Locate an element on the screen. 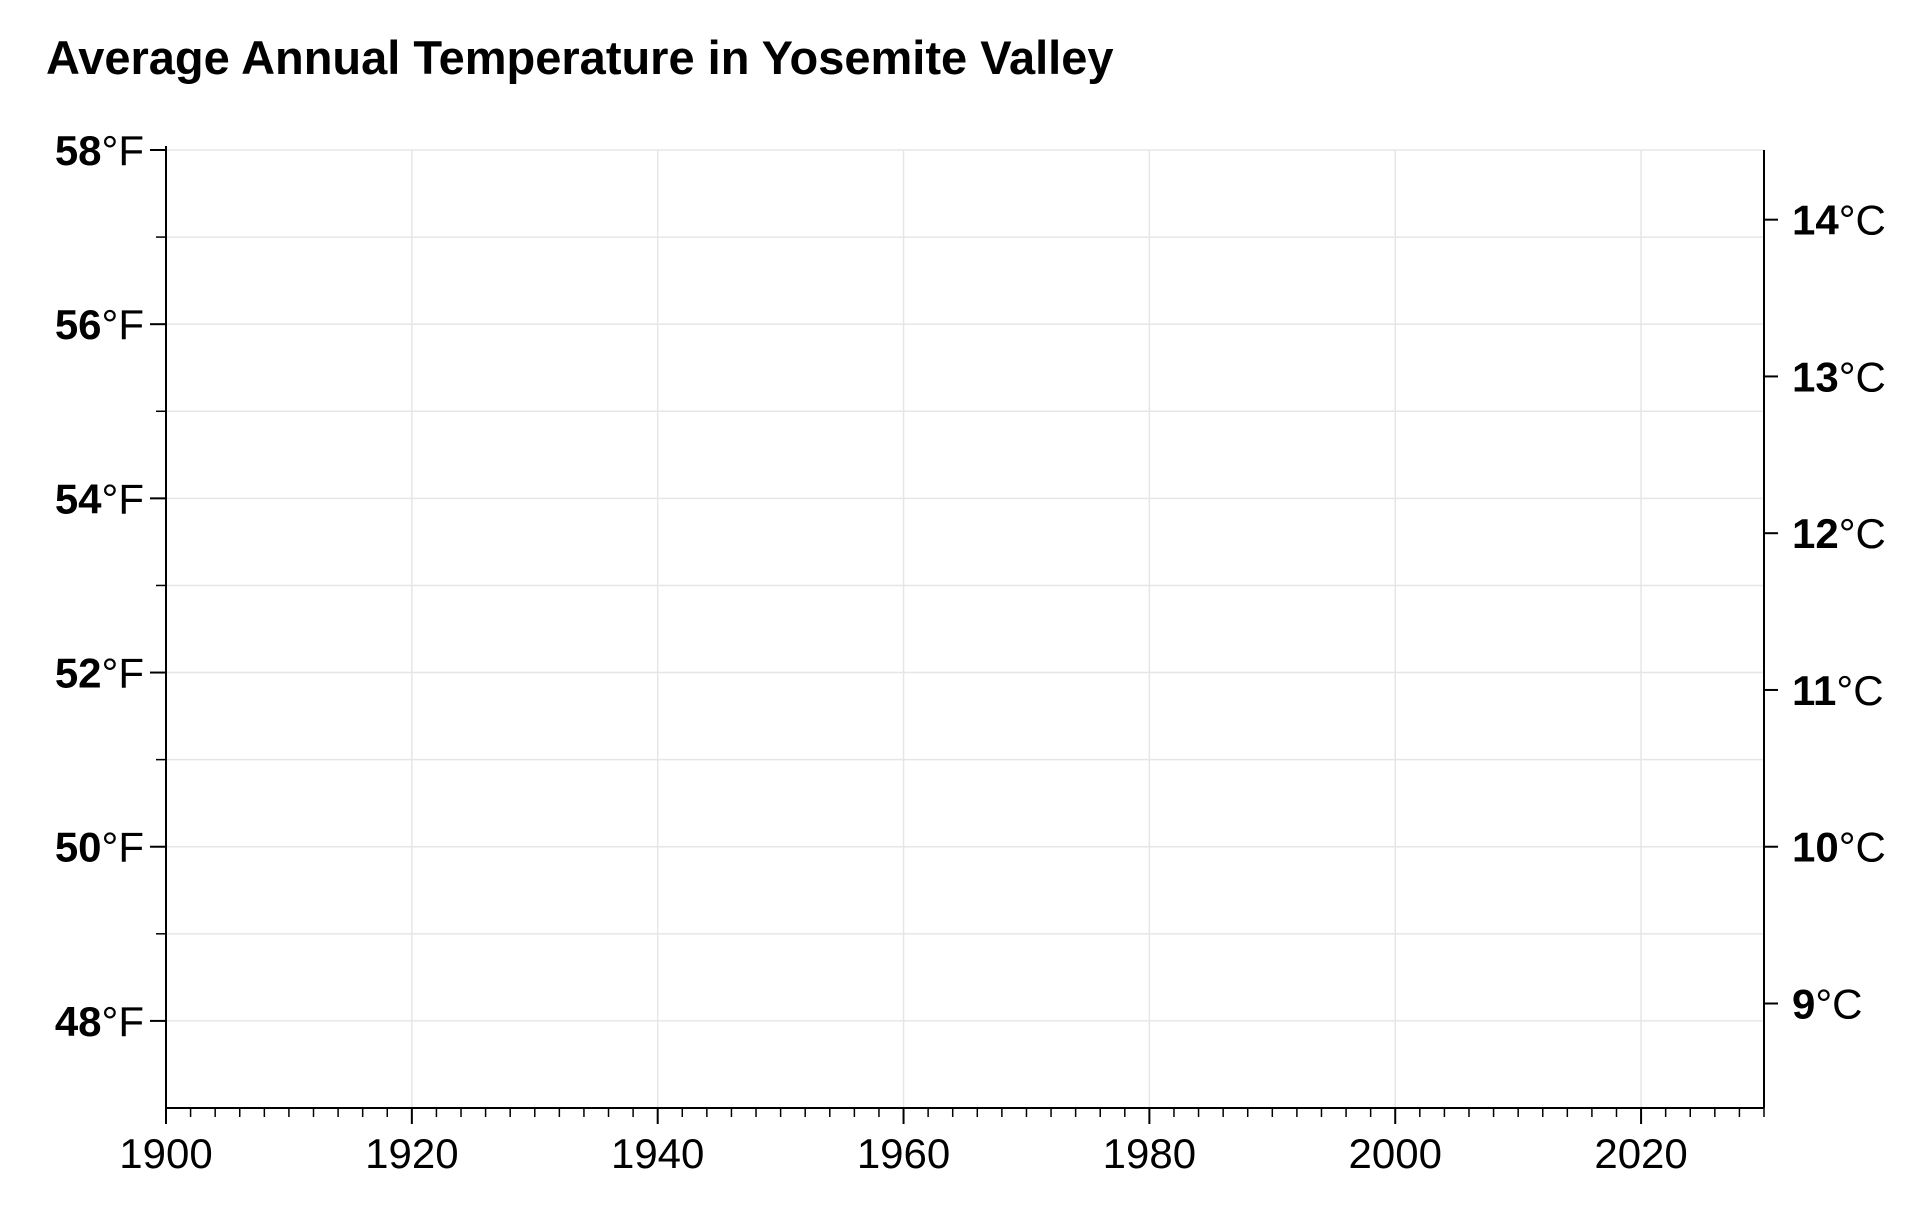 This screenshot has height=1213, width=1920. y-left-tick-label: 54°F is located at coordinates (99, 498).